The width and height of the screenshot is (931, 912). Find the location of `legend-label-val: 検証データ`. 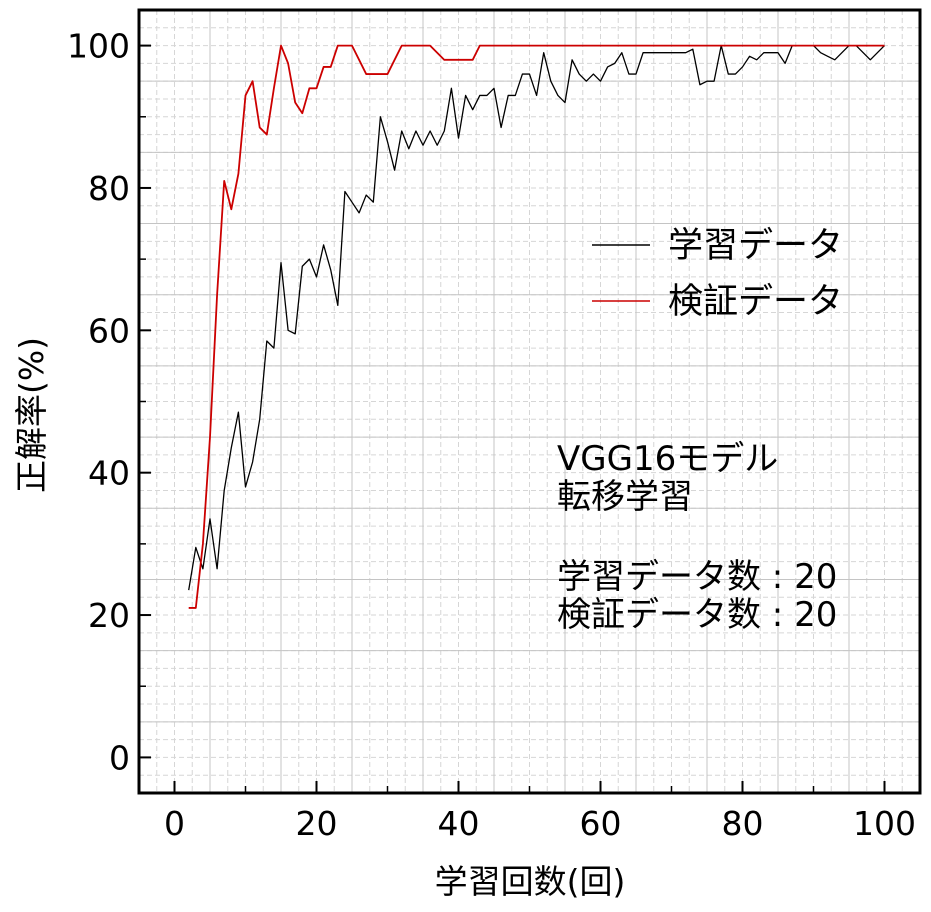

legend-label-val: 検証データ is located at coordinates (755, 302).